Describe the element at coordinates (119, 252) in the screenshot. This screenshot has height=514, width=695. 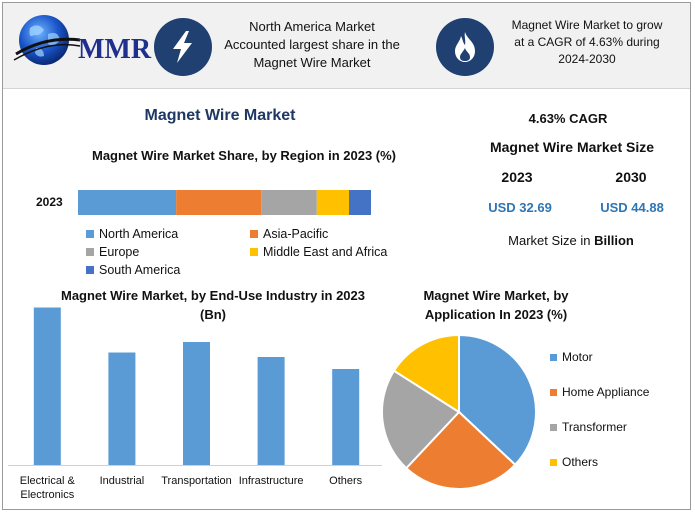
I see `legend-label: Europe` at that location.